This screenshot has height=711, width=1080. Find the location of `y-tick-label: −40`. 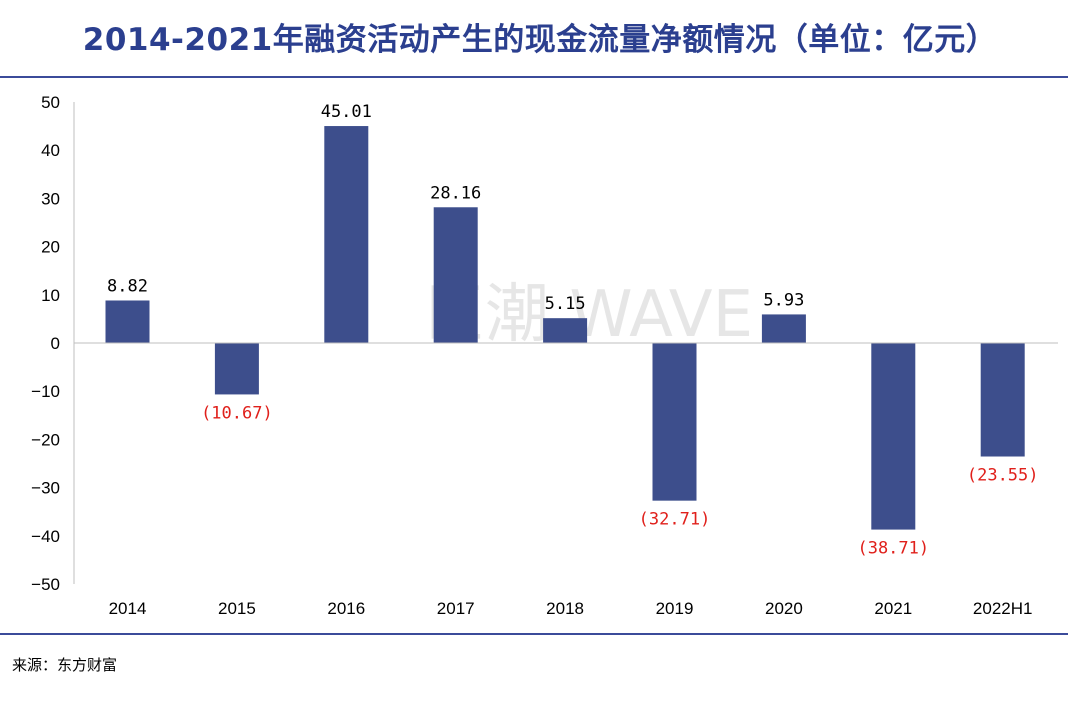

y-tick-label: −40 is located at coordinates (45, 536).